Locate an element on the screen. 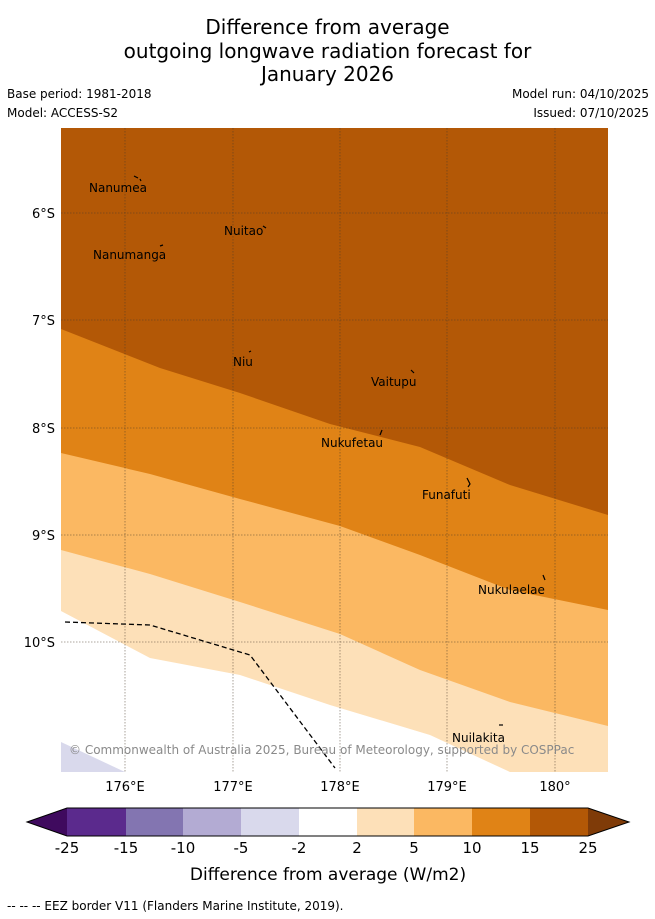  colorbar-ticks: -25 -15 -10 -5 -2 2 5 10 15 25 is located at coordinates (326, 848).